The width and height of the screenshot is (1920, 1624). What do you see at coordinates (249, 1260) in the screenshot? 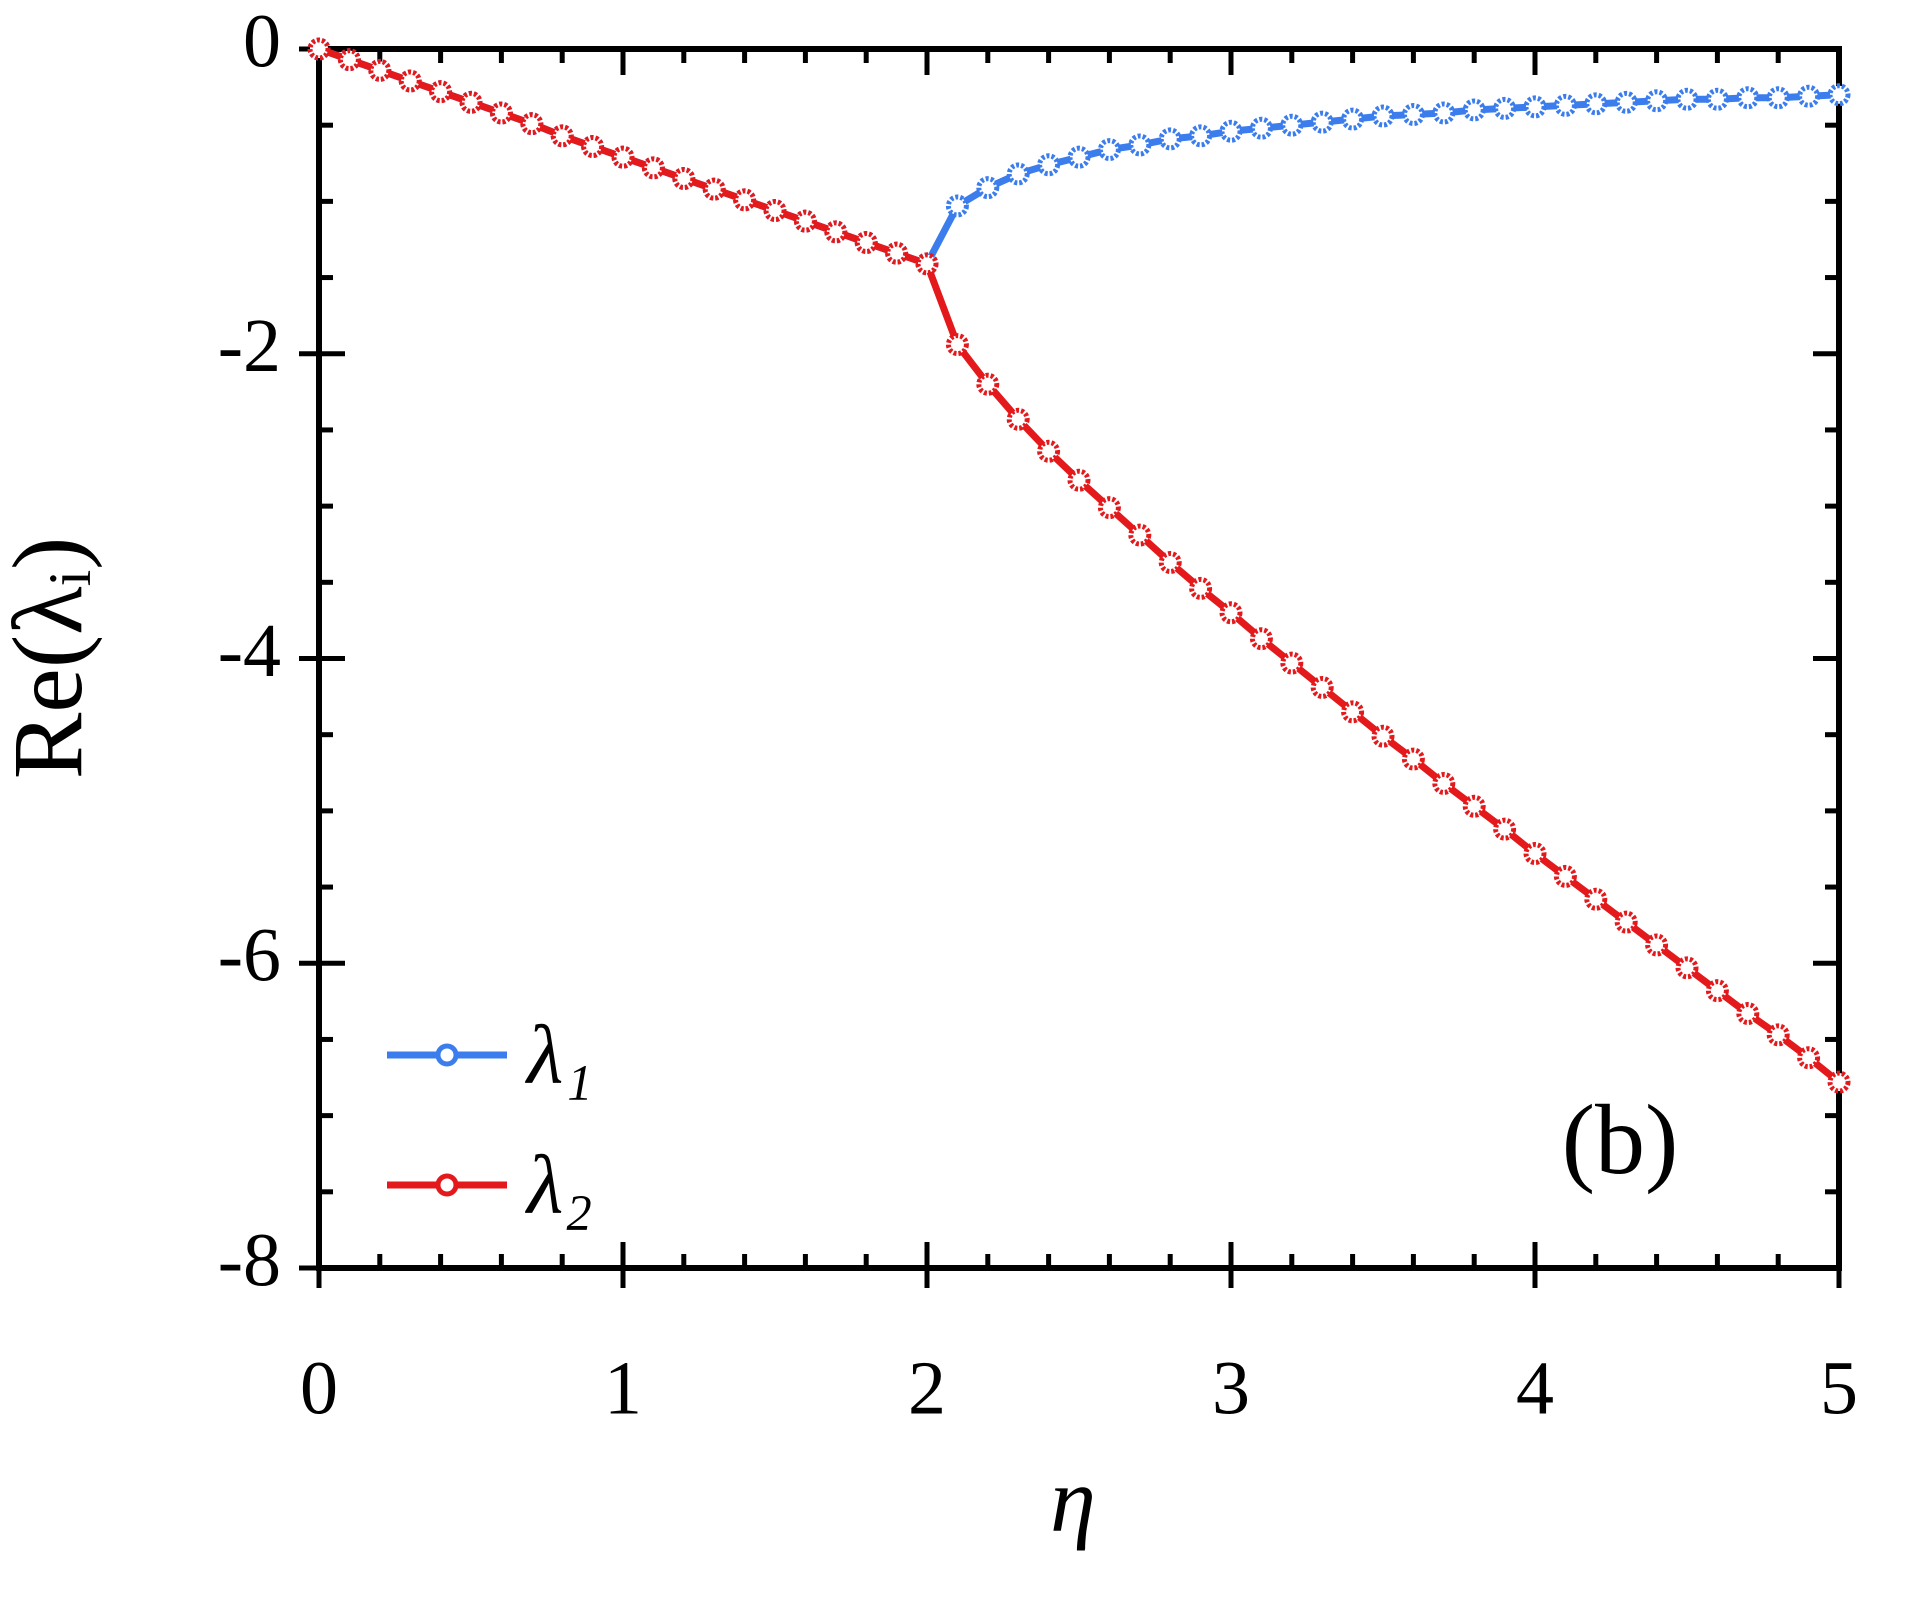
I see `y-tick-label: -8` at bounding box center [249, 1260].